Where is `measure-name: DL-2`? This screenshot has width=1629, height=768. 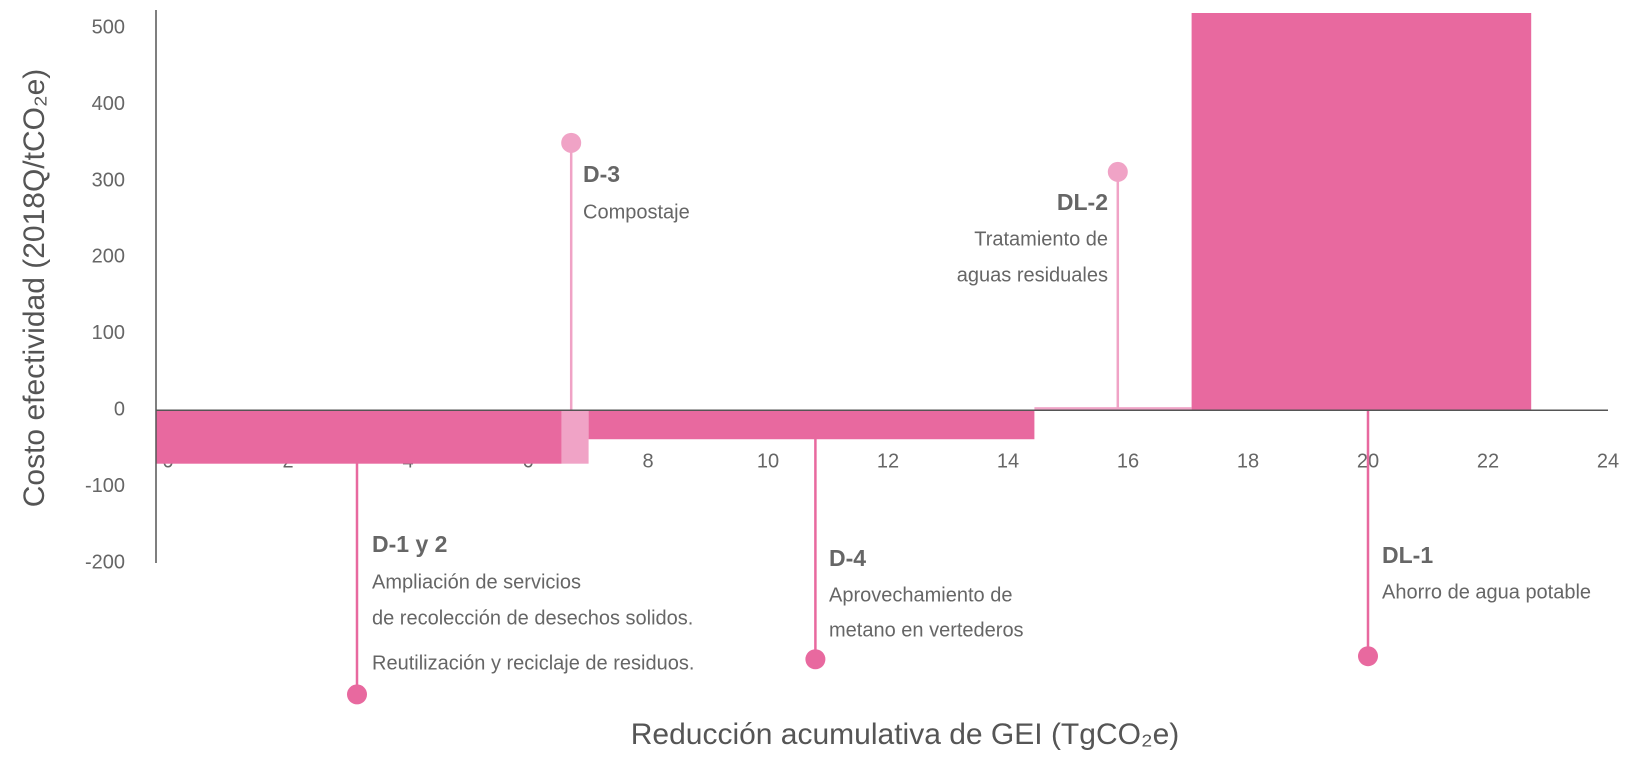 measure-name: DL-2 is located at coordinates (1082, 202).